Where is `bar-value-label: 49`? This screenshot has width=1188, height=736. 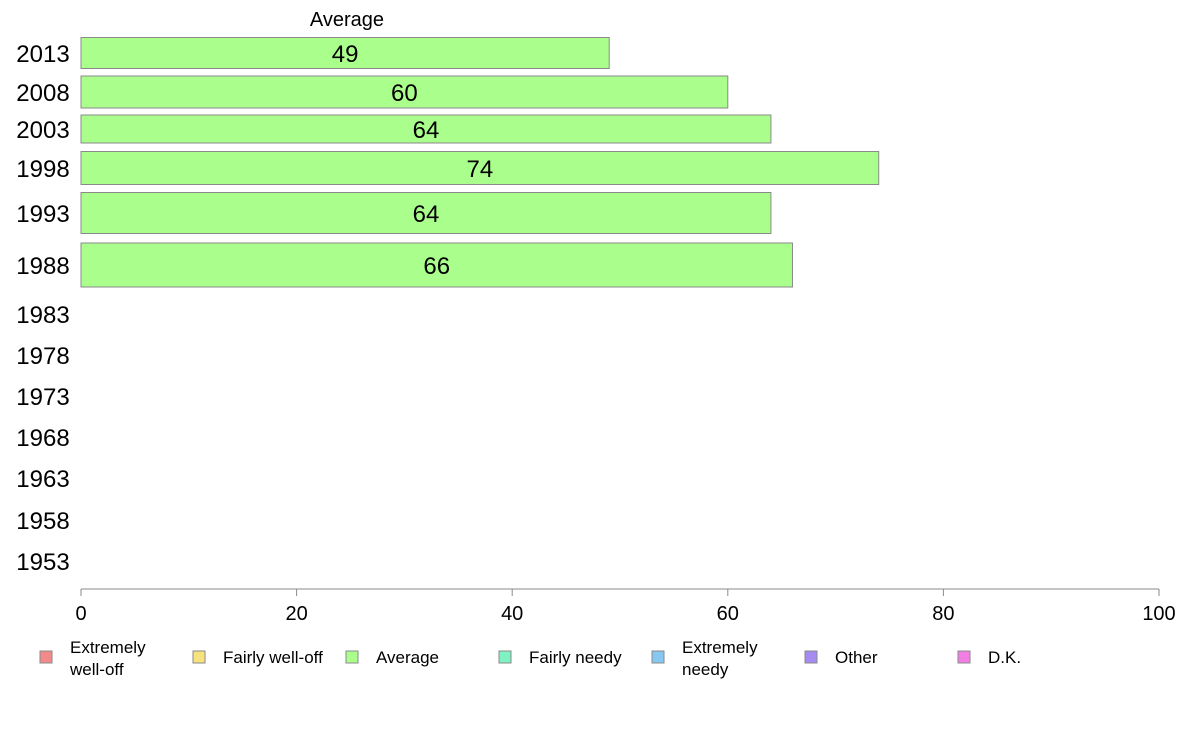 bar-value-label: 49 is located at coordinates (345, 54).